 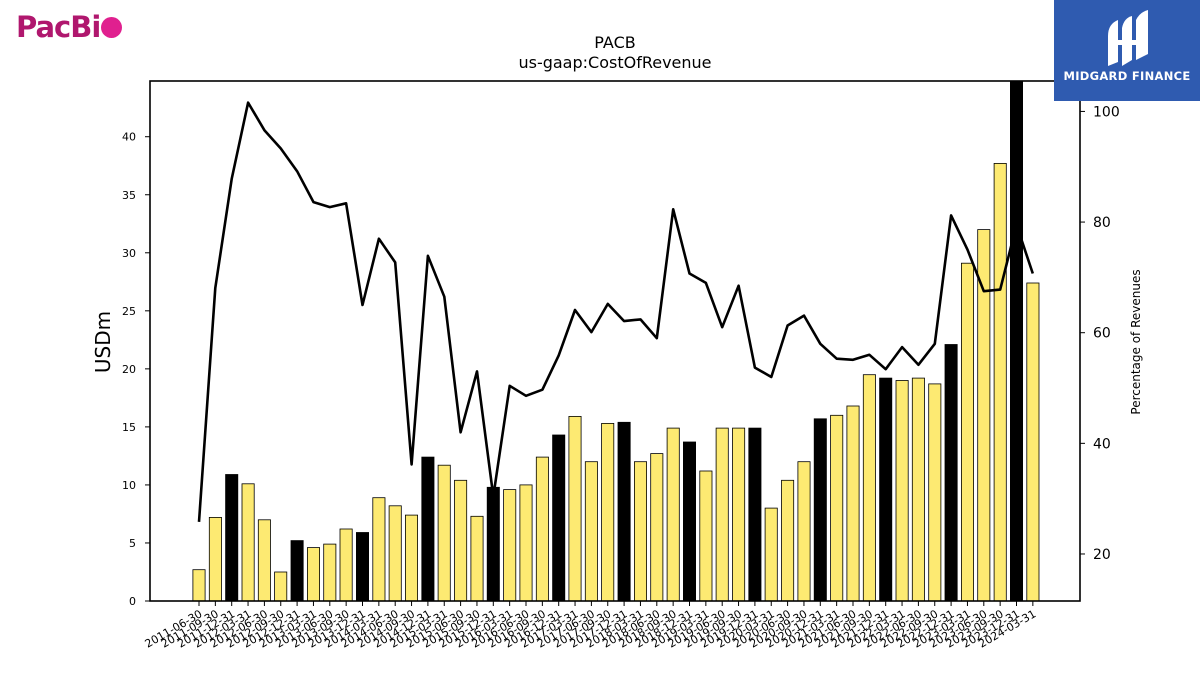 What do you see at coordinates (103, 342) in the screenshot?
I see `y-axis-label: USDm` at bounding box center [103, 342].